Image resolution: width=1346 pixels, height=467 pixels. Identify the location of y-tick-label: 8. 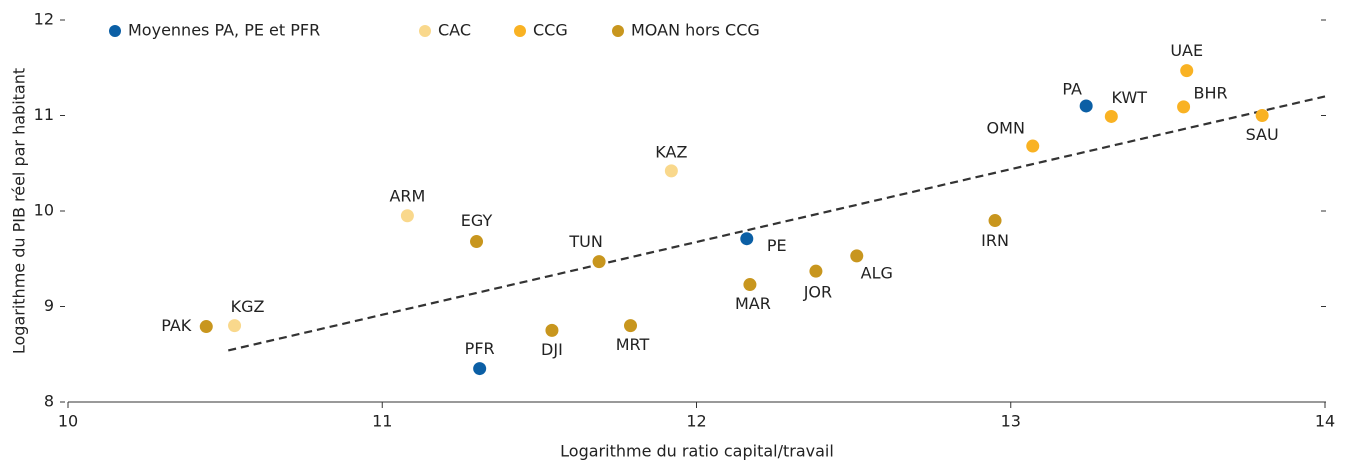
(49, 401).